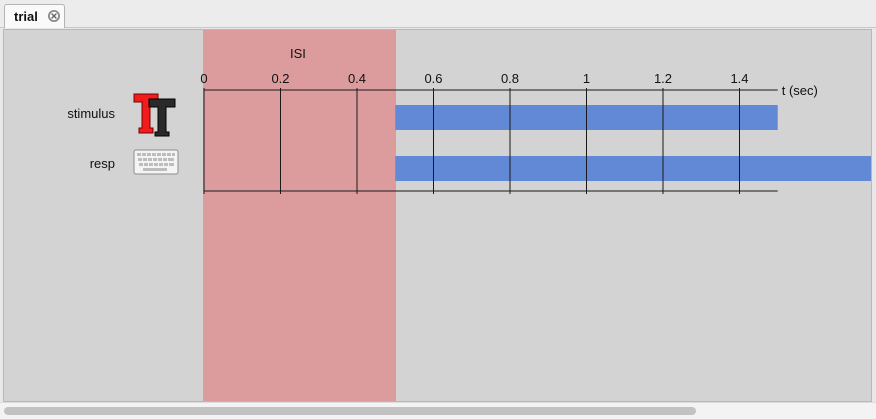 This screenshot has height=419, width=876. I want to click on tick-label: 0.8, so click(510, 78).